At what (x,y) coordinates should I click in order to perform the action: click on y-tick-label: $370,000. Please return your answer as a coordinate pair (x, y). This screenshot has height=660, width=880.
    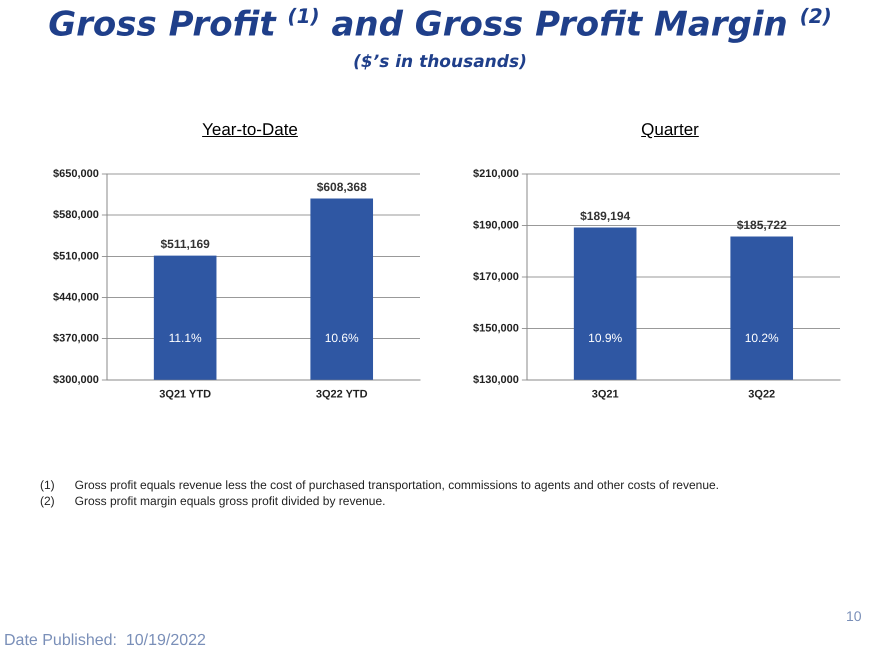
    Looking at the image, I should click on (75, 338).